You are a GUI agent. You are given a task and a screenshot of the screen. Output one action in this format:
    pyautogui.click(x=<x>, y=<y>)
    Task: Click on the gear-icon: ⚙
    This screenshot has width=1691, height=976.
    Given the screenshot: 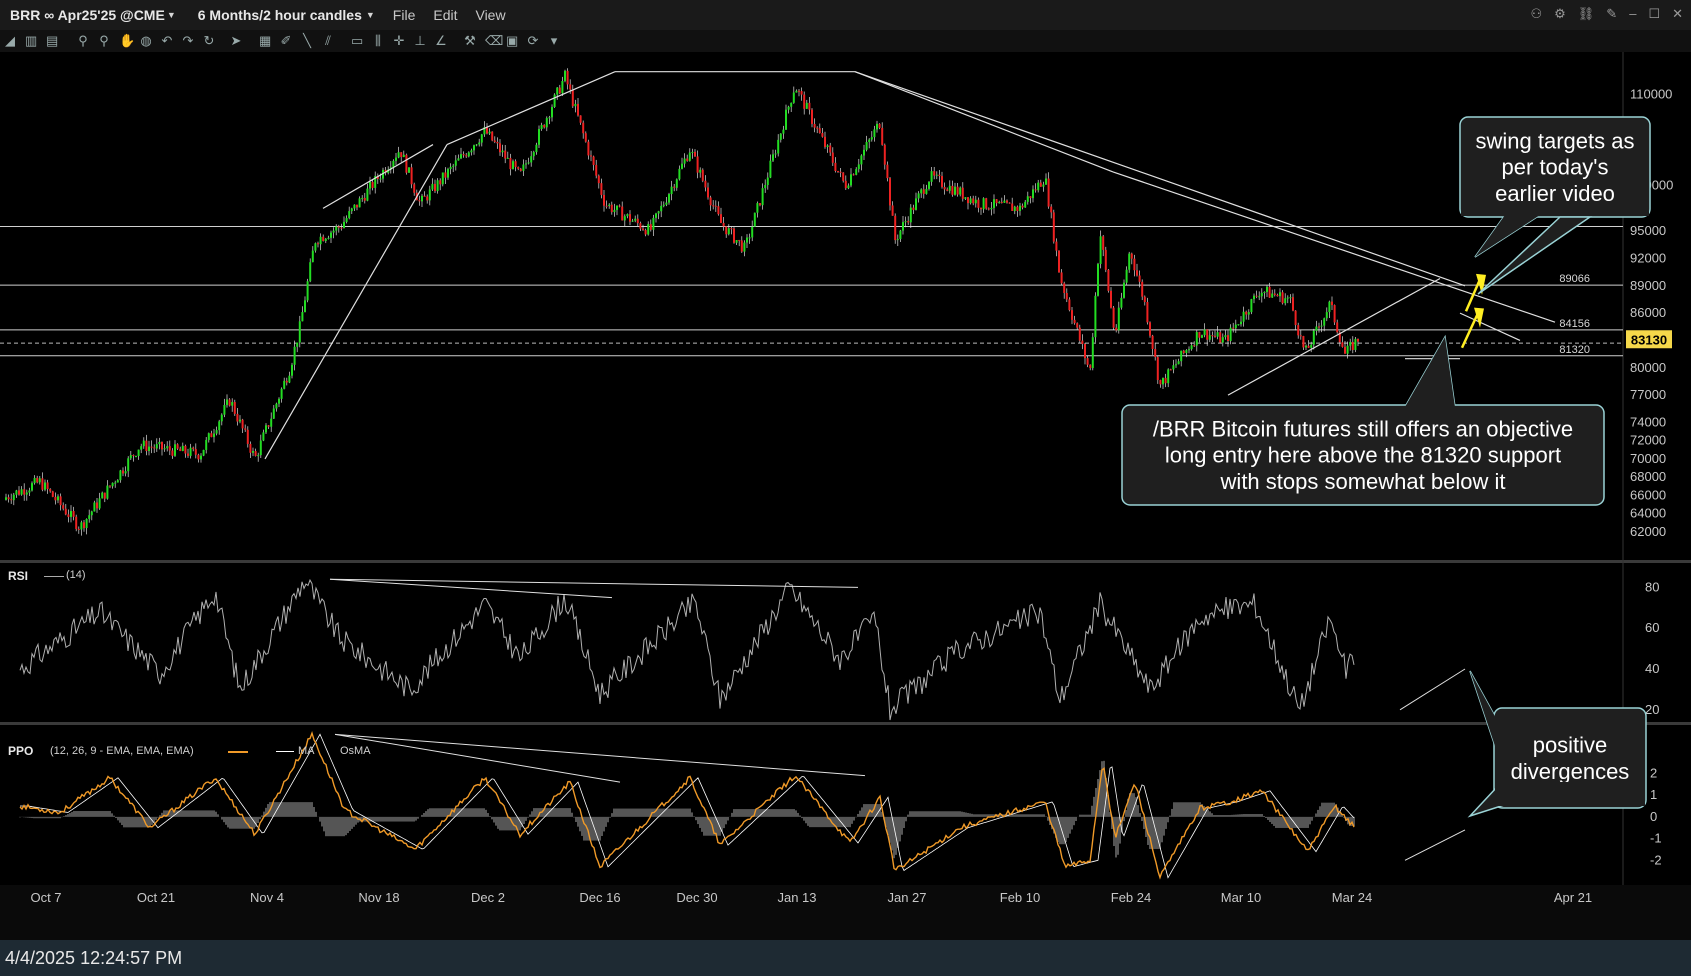 What is the action you would take?
    pyautogui.click(x=1560, y=13)
    